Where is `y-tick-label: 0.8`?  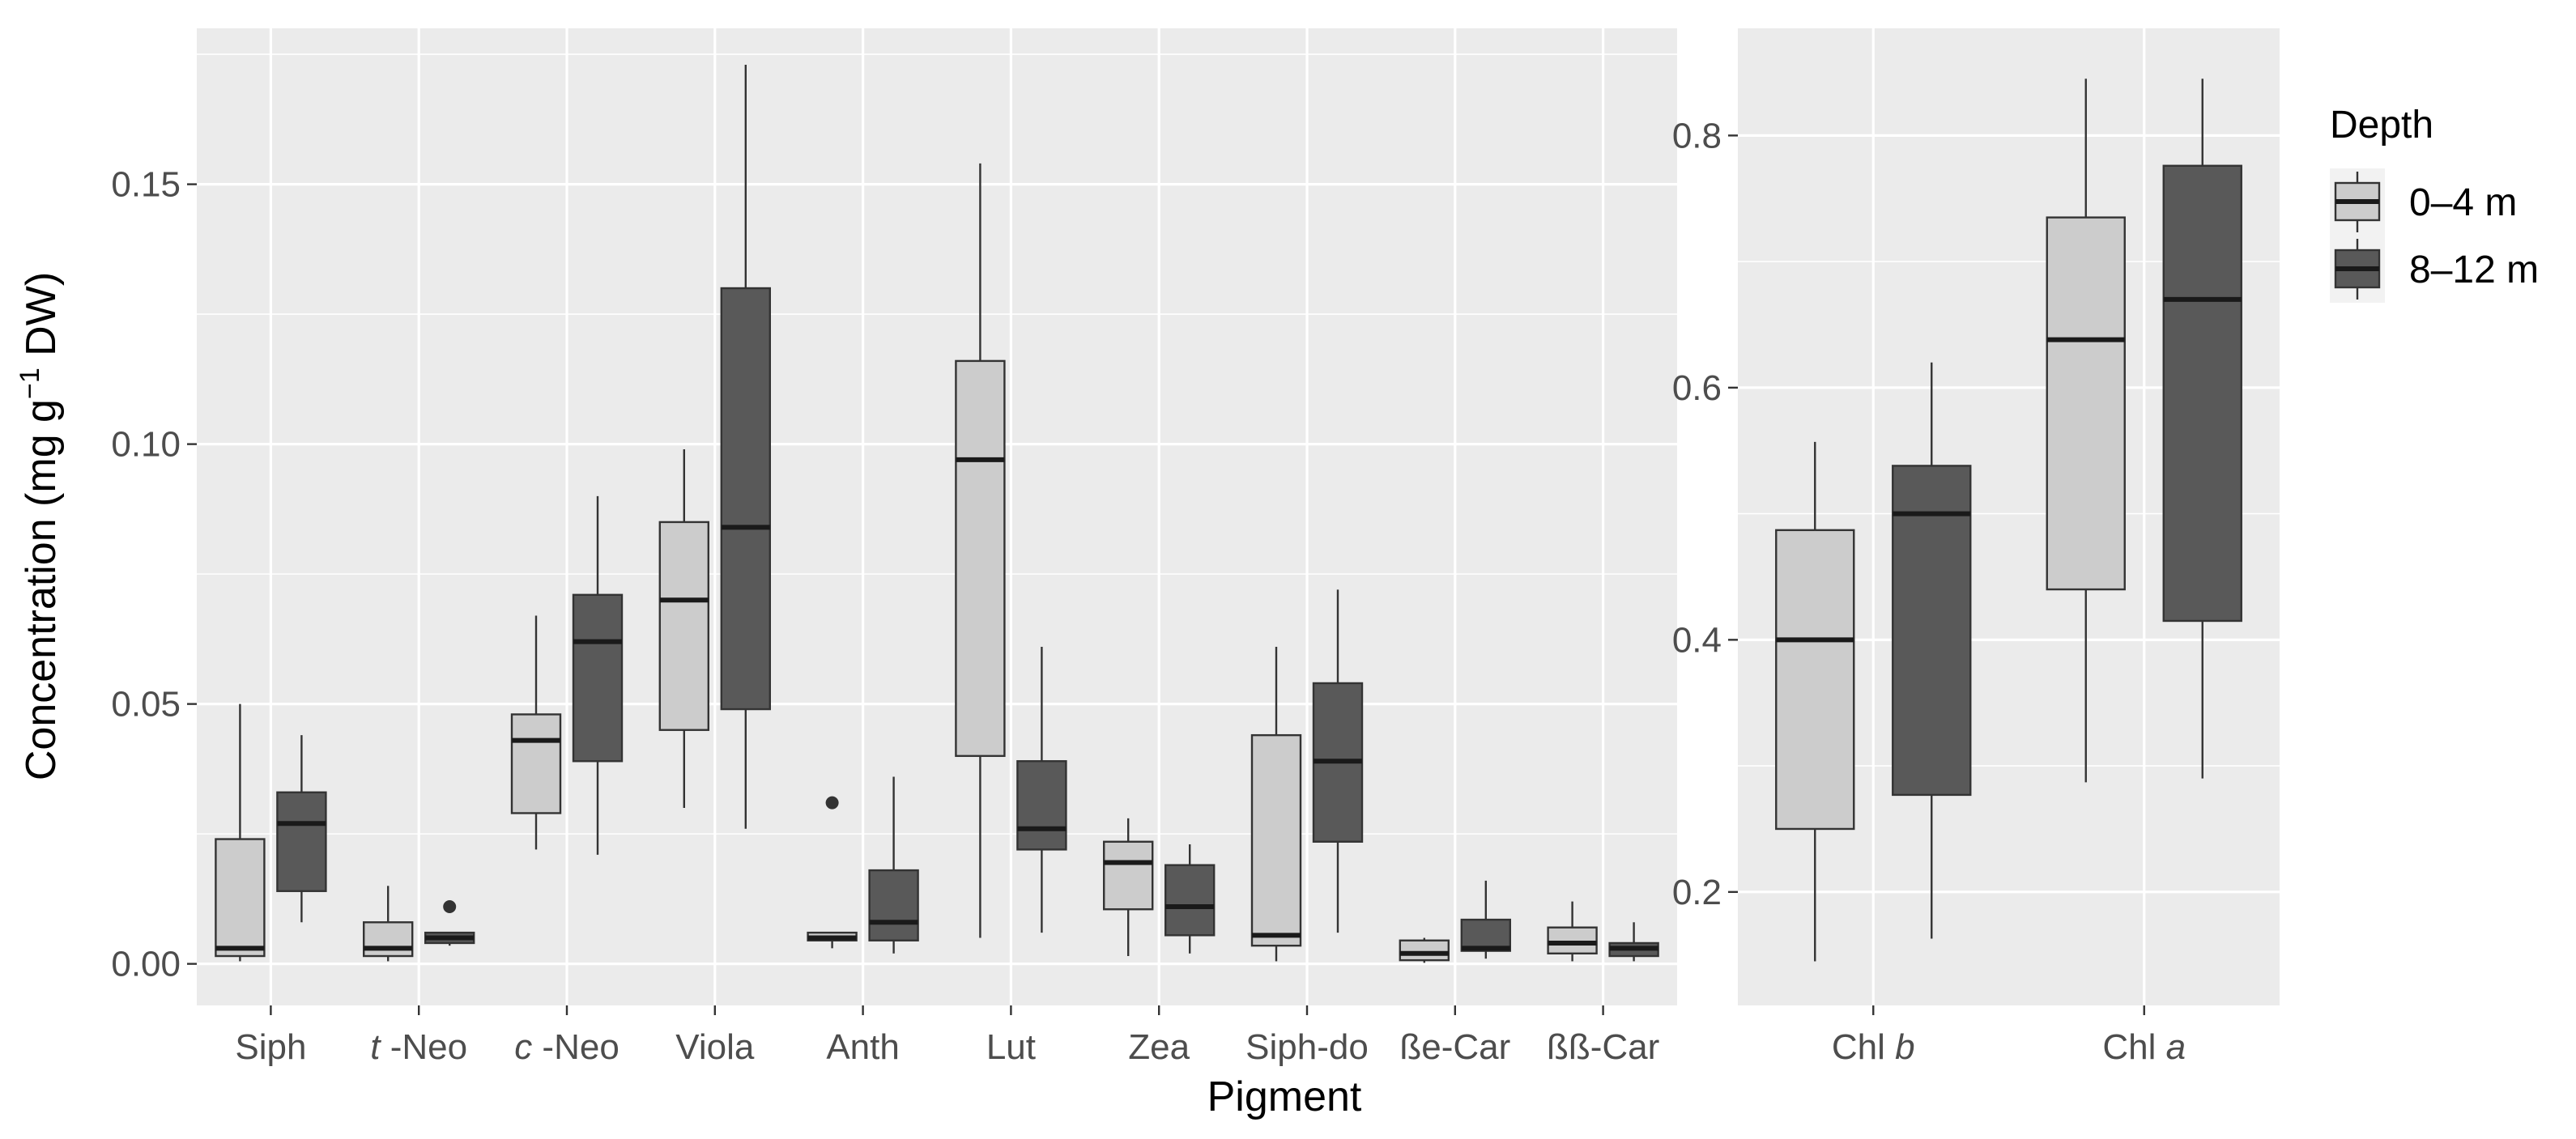
y-tick-label: 0.8 is located at coordinates (1697, 135).